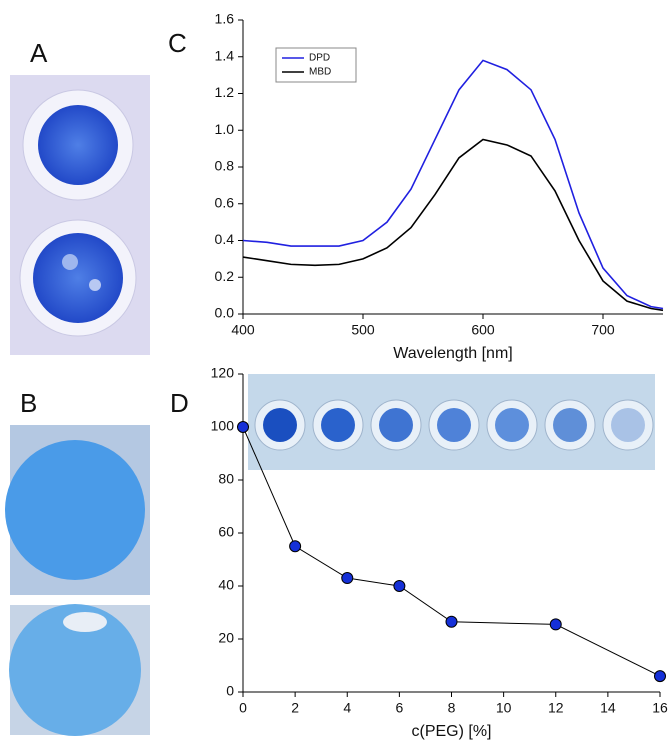 Image resolution: width=670 pixels, height=752 pixels. I want to click on y-tick-label: 20, so click(226, 638).